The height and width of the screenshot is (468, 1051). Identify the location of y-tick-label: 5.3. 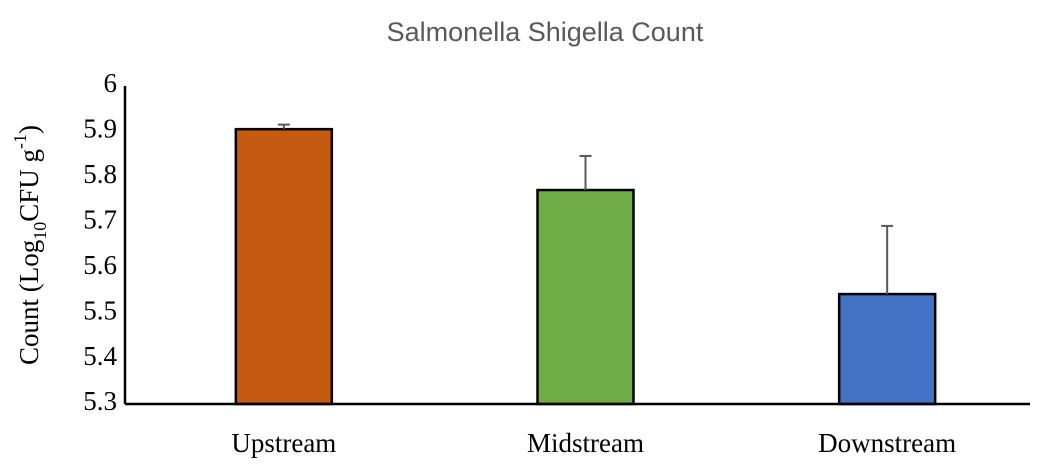
(100, 401).